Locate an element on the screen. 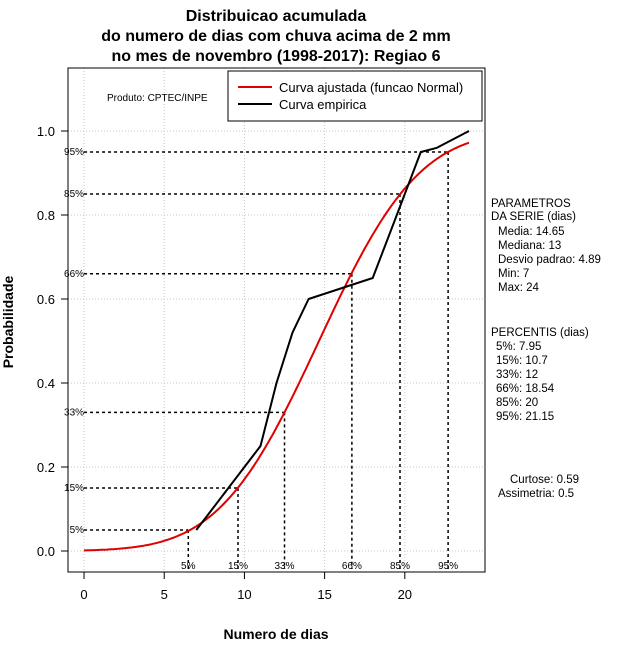 Image resolution: width=640 pixels, height=660 pixels. legend-box is located at coordinates (355, 96).